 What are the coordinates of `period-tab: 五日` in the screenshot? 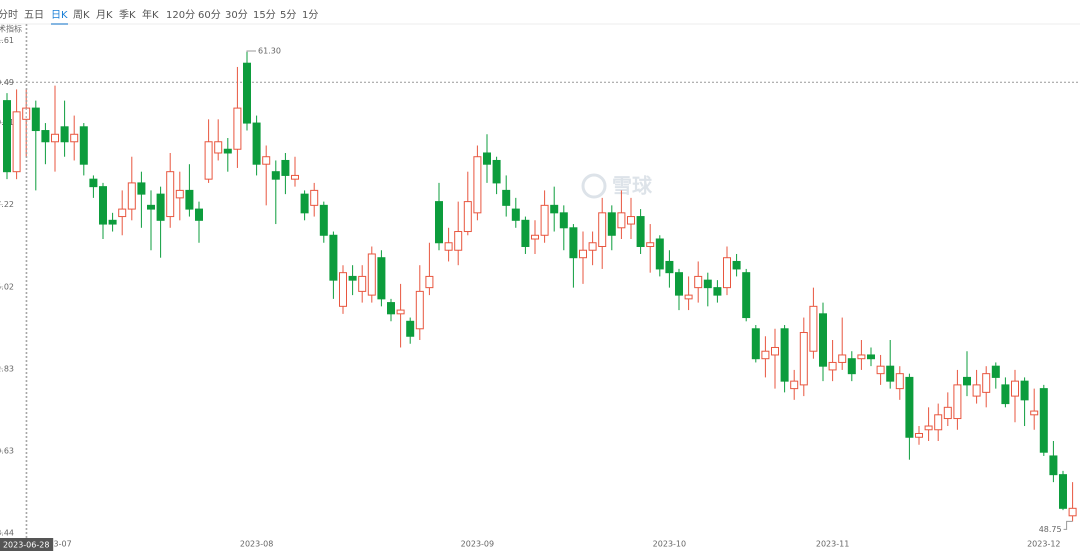 It's located at (34, 15).